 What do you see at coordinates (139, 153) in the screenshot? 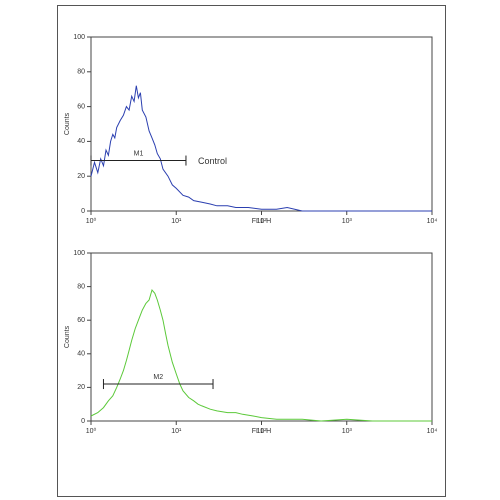
I see `gate-label: M1` at bounding box center [139, 153].